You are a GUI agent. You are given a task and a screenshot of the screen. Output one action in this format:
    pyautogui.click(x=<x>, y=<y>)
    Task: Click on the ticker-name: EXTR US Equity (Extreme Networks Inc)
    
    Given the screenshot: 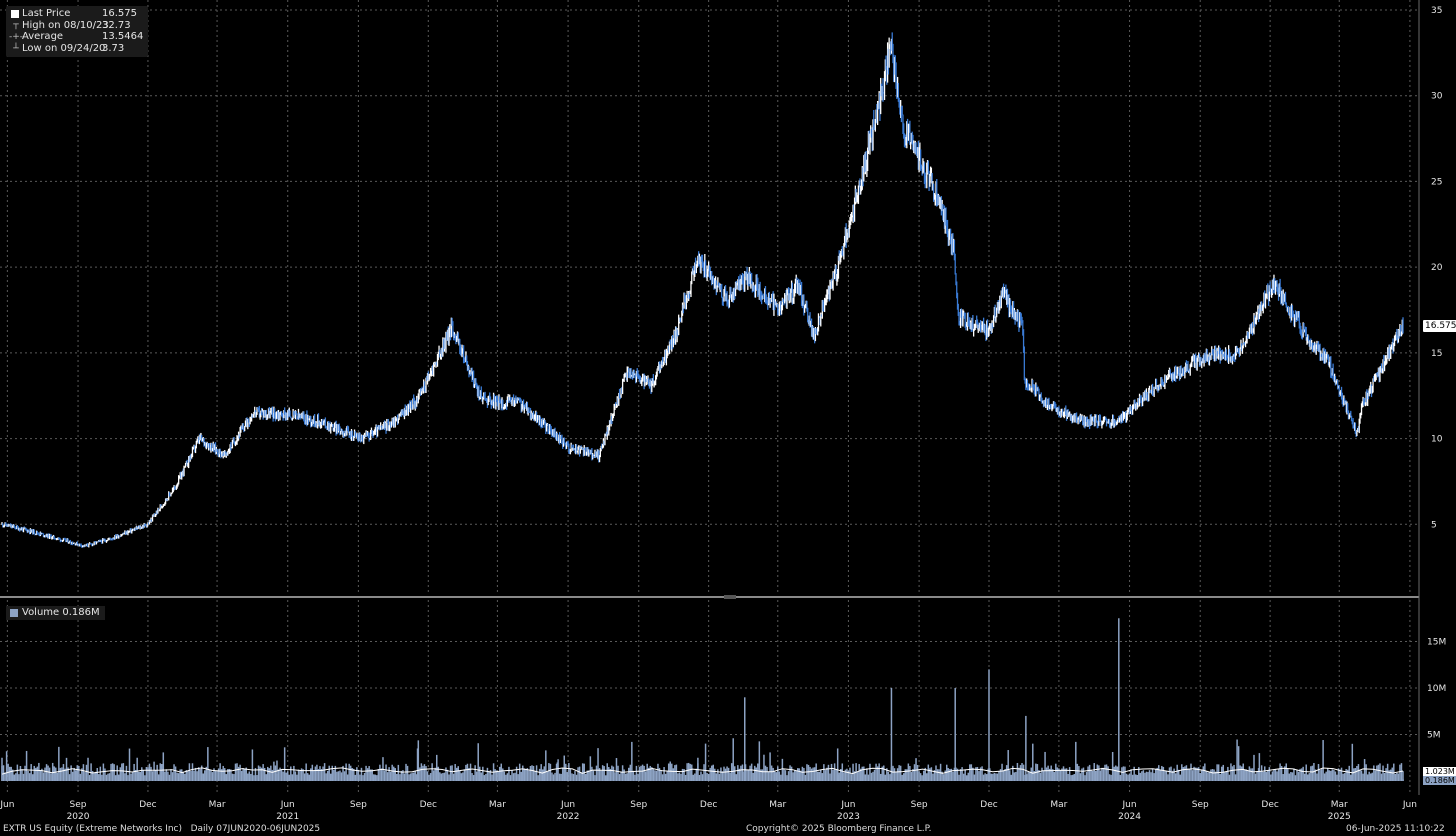 What is the action you would take?
    pyautogui.click(x=92, y=829)
    